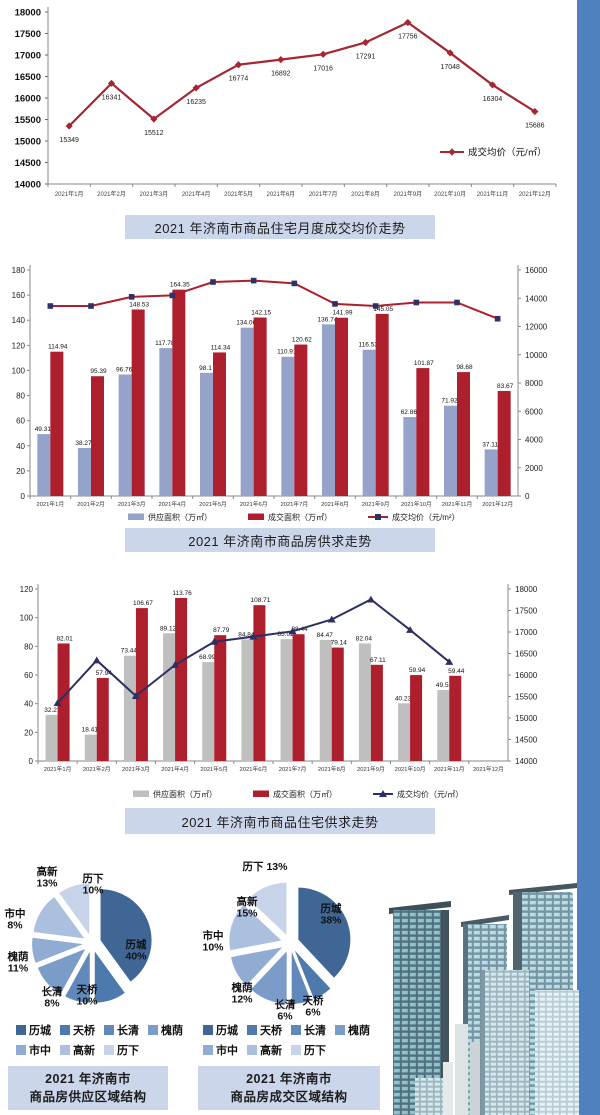  Describe the element at coordinates (352, 1030) in the screenshot. I see `pie-legend-item-槐荫: 槐荫` at that location.